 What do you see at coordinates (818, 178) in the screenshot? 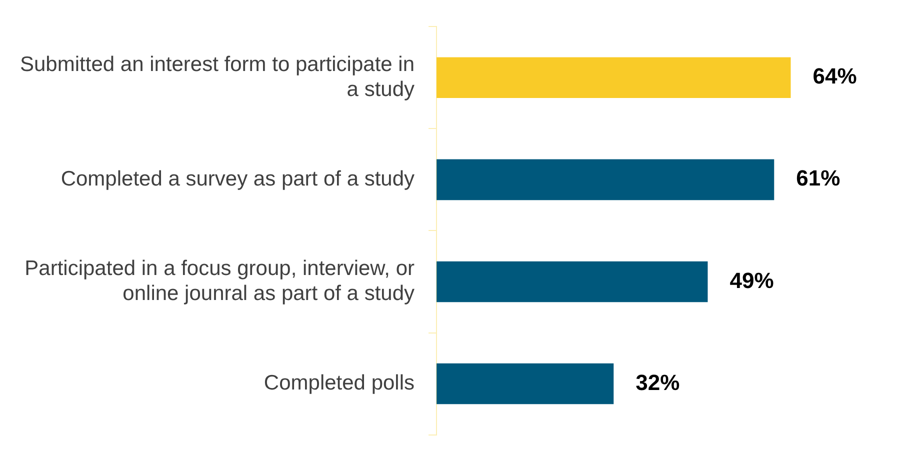
I see `data-label: 61%` at bounding box center [818, 178].